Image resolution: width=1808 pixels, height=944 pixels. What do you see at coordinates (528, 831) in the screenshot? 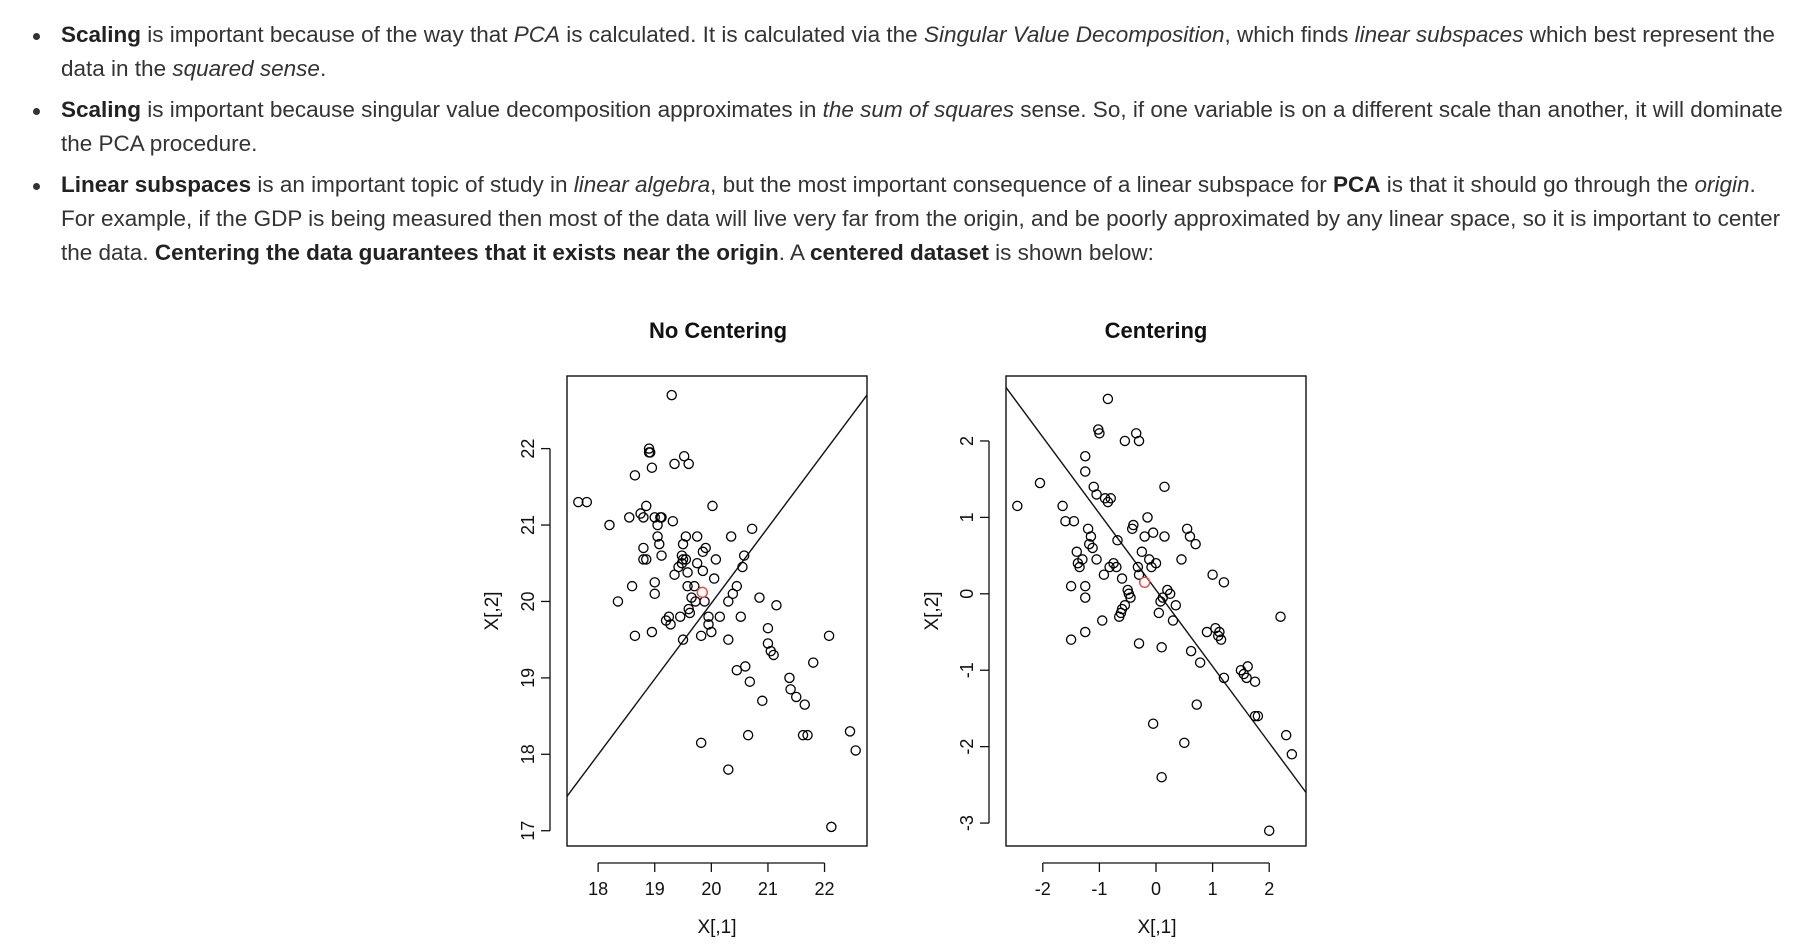
I see `plot-no-centering-y-tick-label: 17` at bounding box center [528, 831].